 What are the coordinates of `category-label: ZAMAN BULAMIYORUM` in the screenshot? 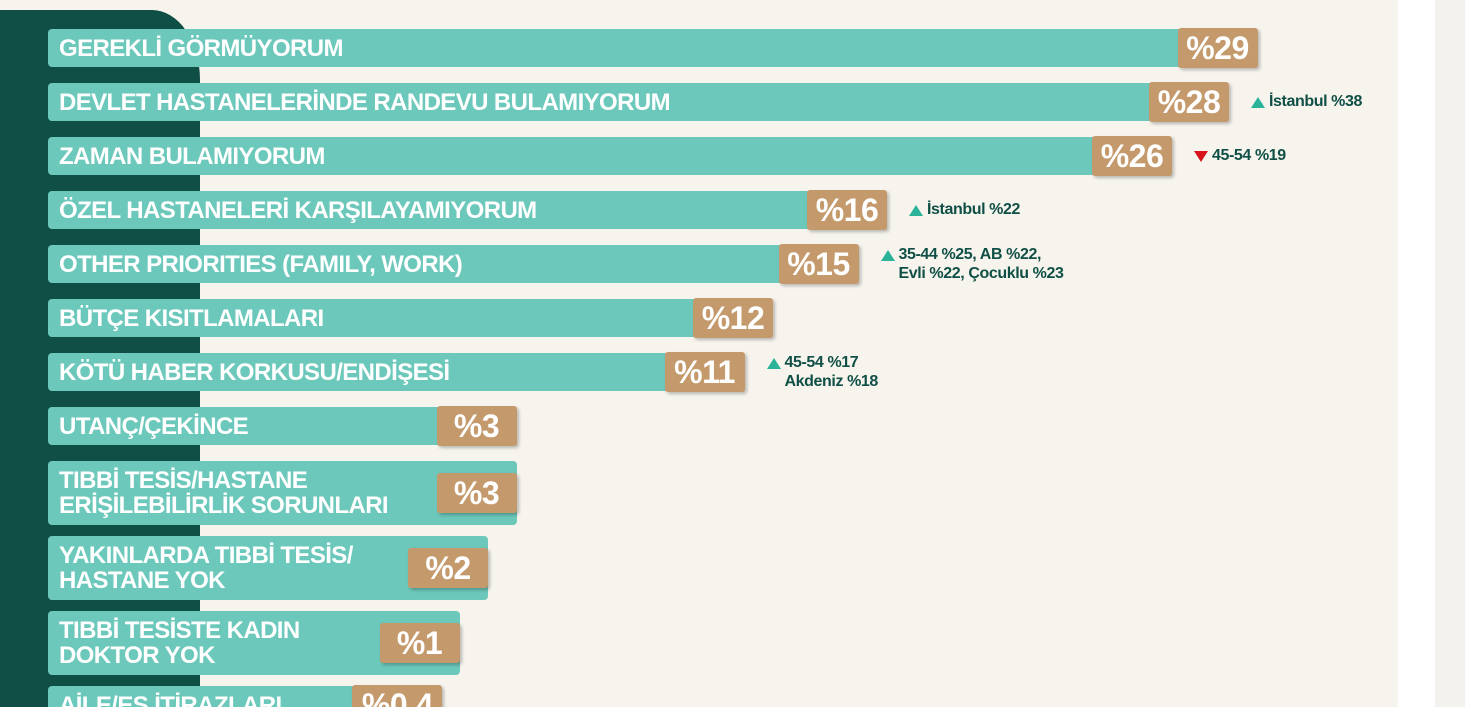 It's located at (192, 156).